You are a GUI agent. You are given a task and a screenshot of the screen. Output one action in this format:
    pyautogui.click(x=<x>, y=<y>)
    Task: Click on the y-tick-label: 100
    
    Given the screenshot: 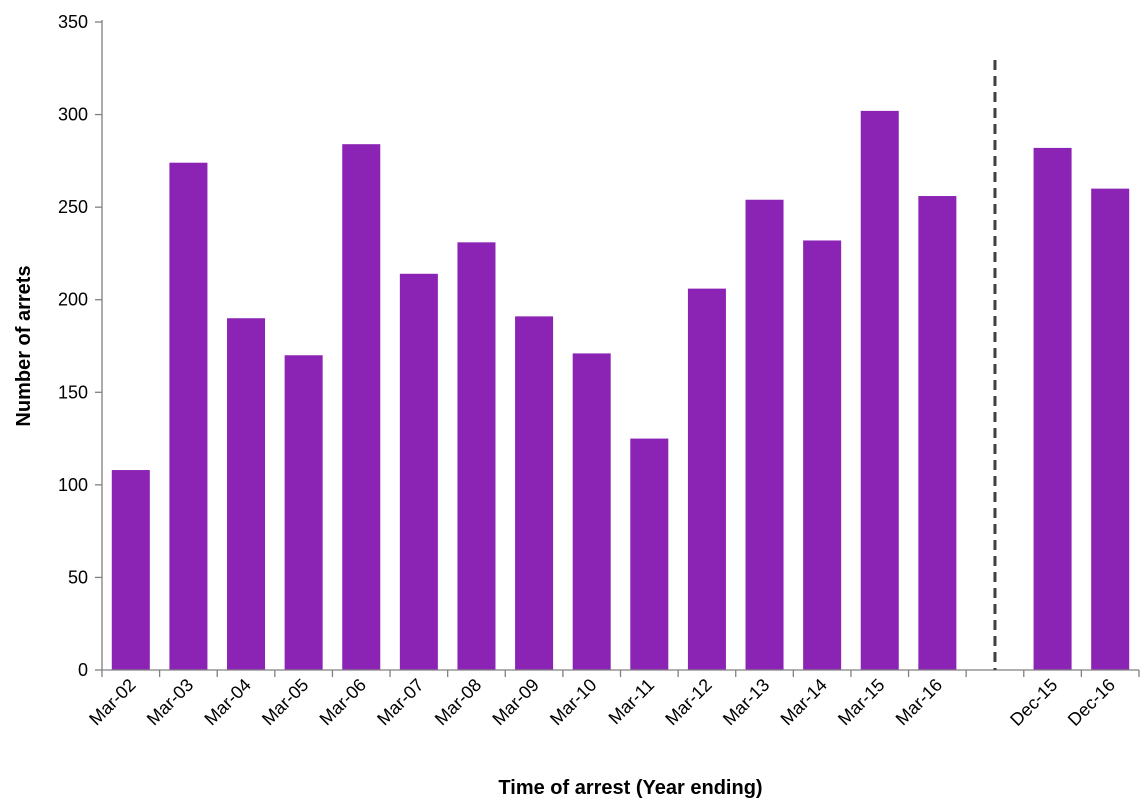 What is the action you would take?
    pyautogui.click(x=73, y=485)
    